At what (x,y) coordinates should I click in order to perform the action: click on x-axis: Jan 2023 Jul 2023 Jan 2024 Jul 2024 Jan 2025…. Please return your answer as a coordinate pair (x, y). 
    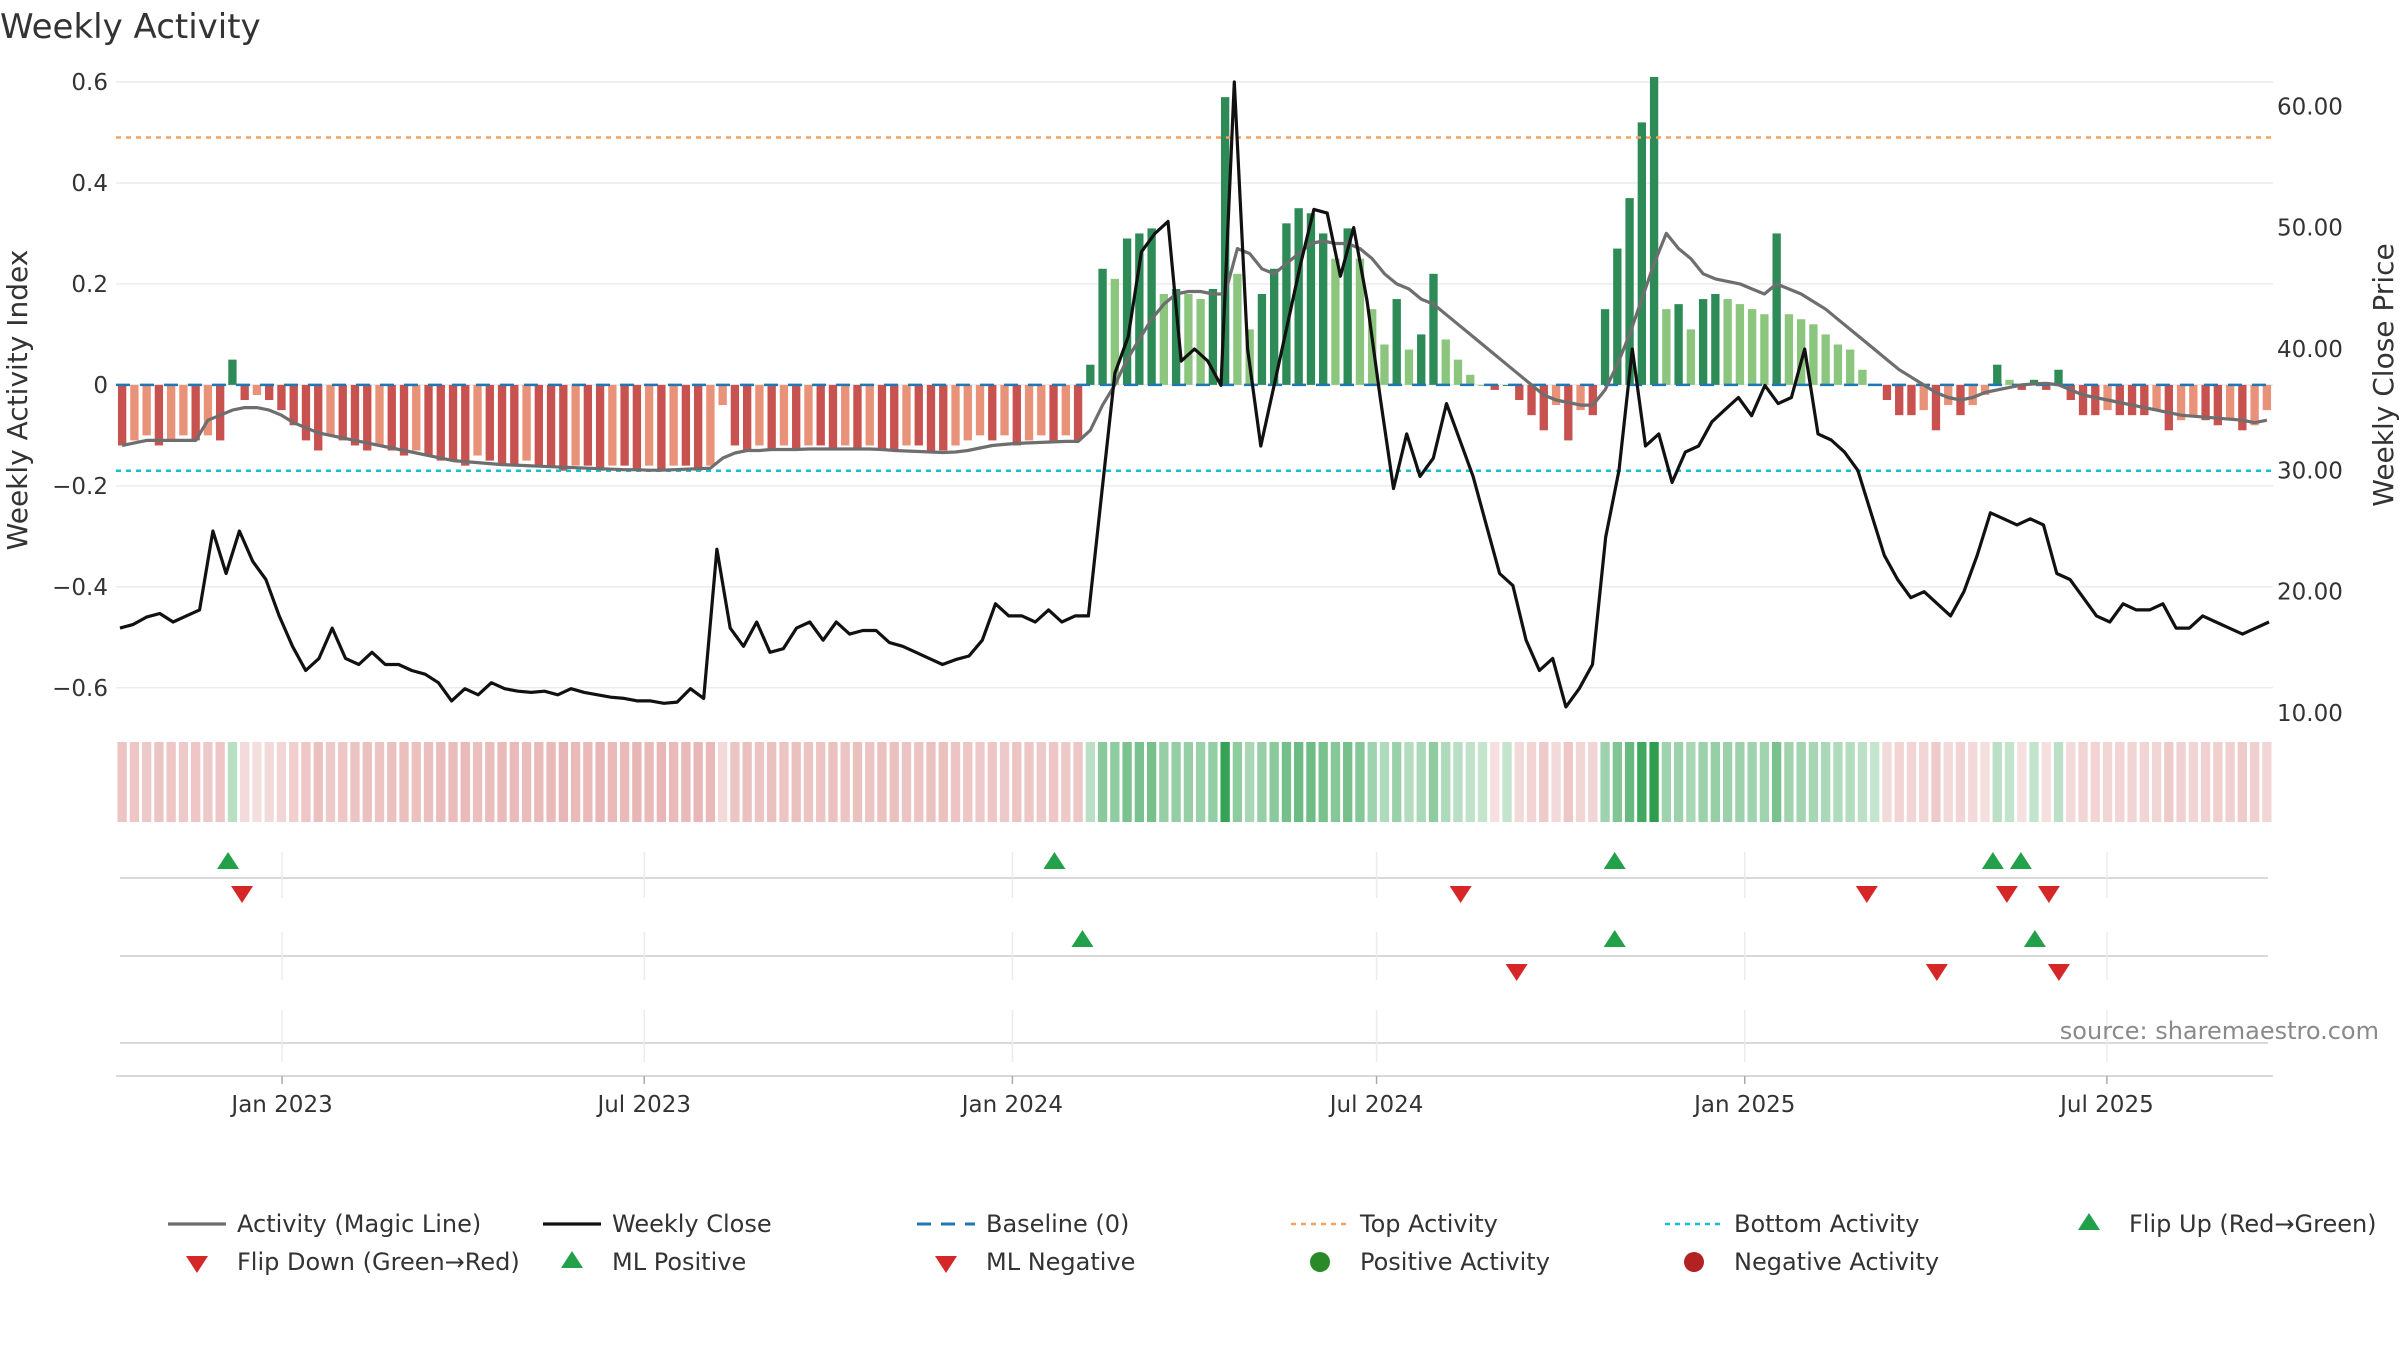
    Looking at the image, I should click on (1191, 1097).